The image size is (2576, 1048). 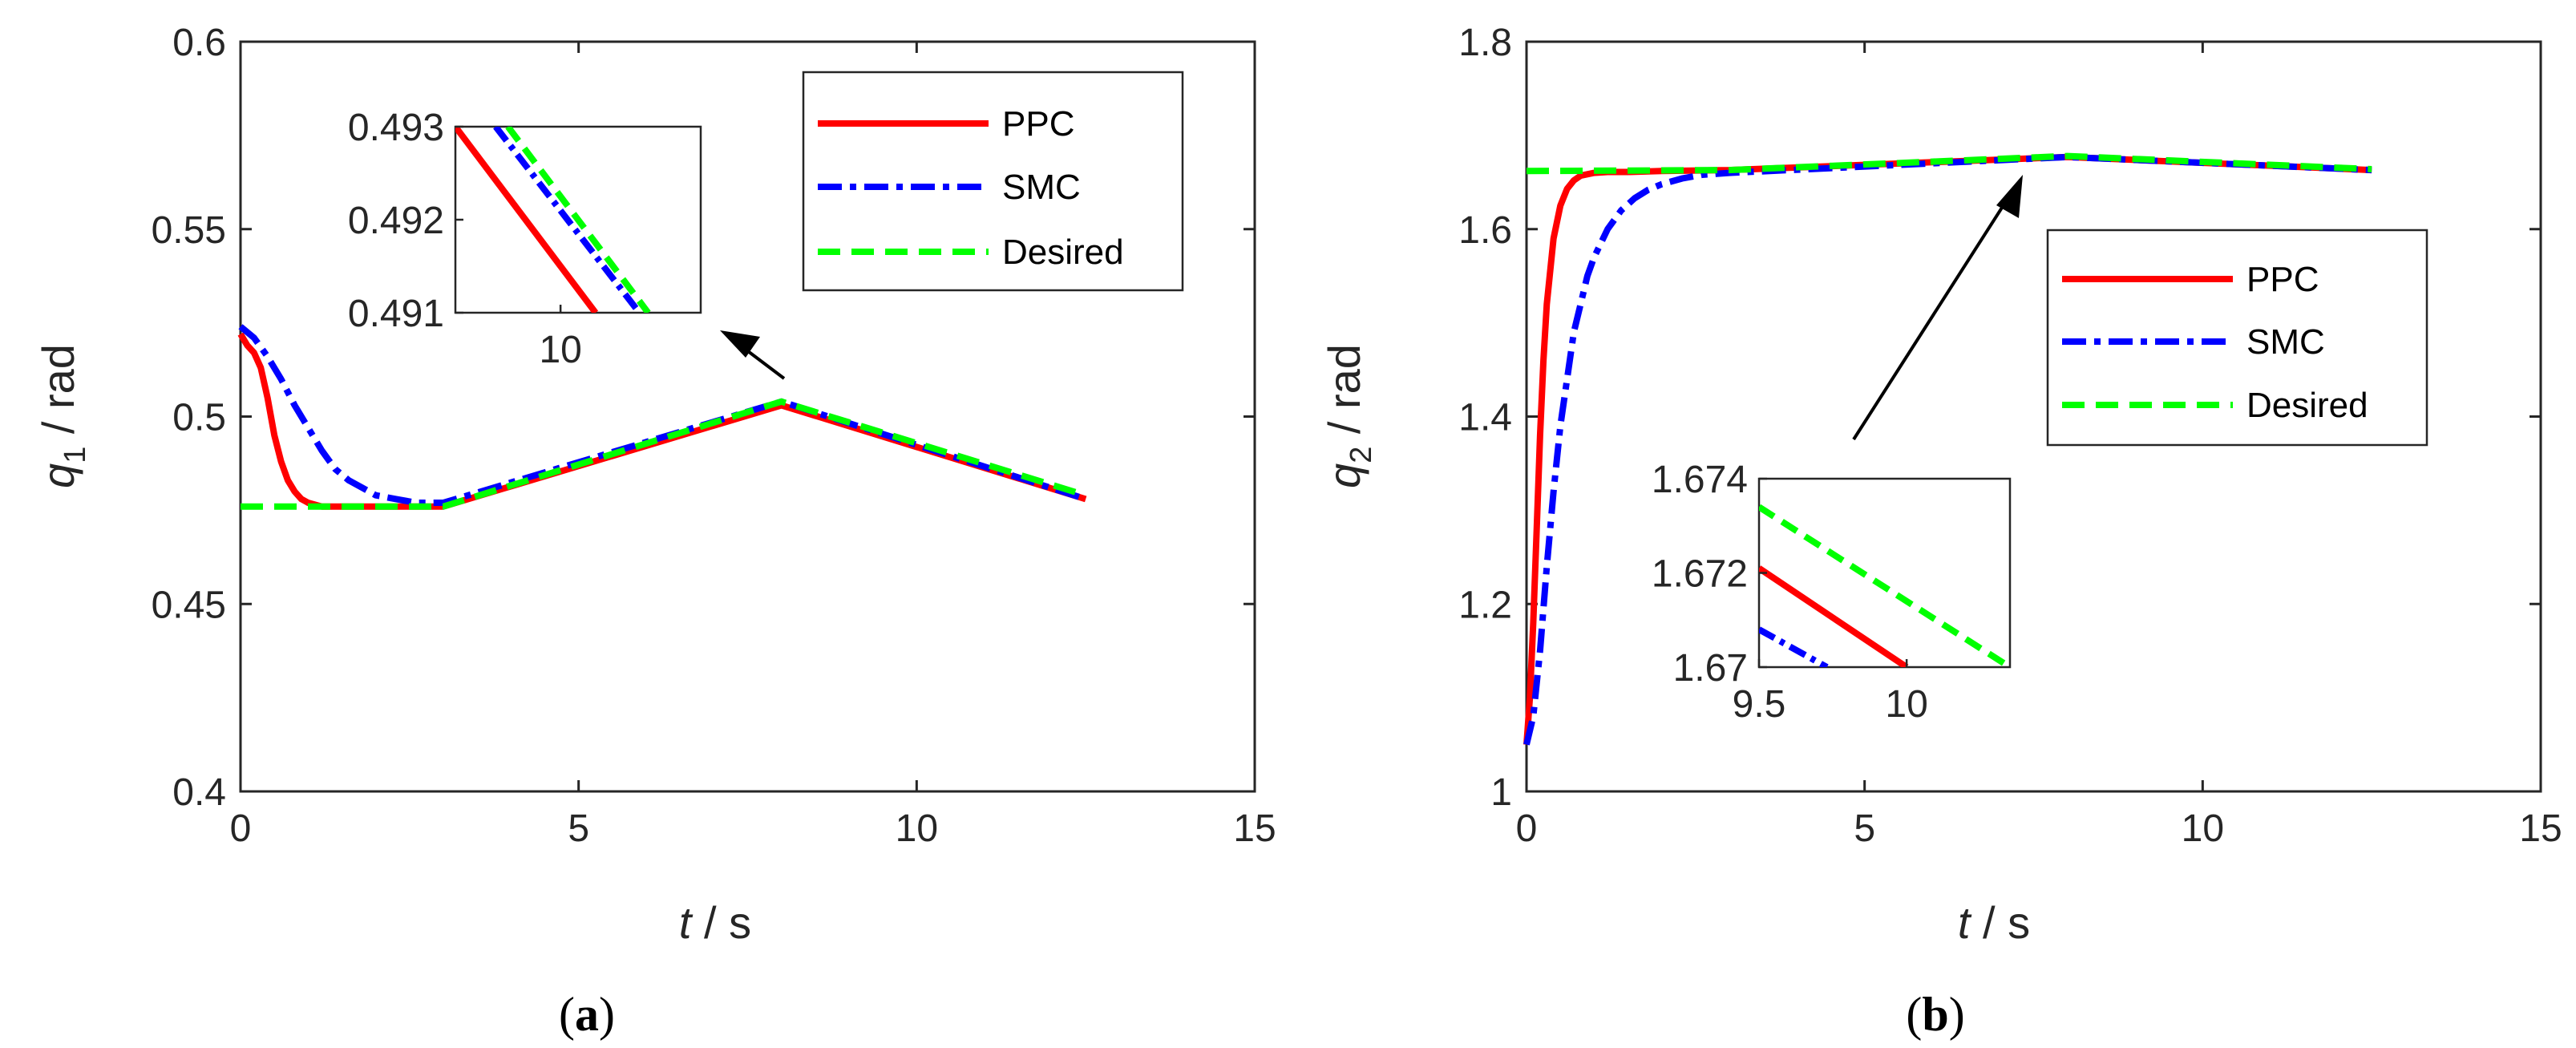 I want to click on panel-b-ytick-label: 1.4, so click(x=1485, y=418).